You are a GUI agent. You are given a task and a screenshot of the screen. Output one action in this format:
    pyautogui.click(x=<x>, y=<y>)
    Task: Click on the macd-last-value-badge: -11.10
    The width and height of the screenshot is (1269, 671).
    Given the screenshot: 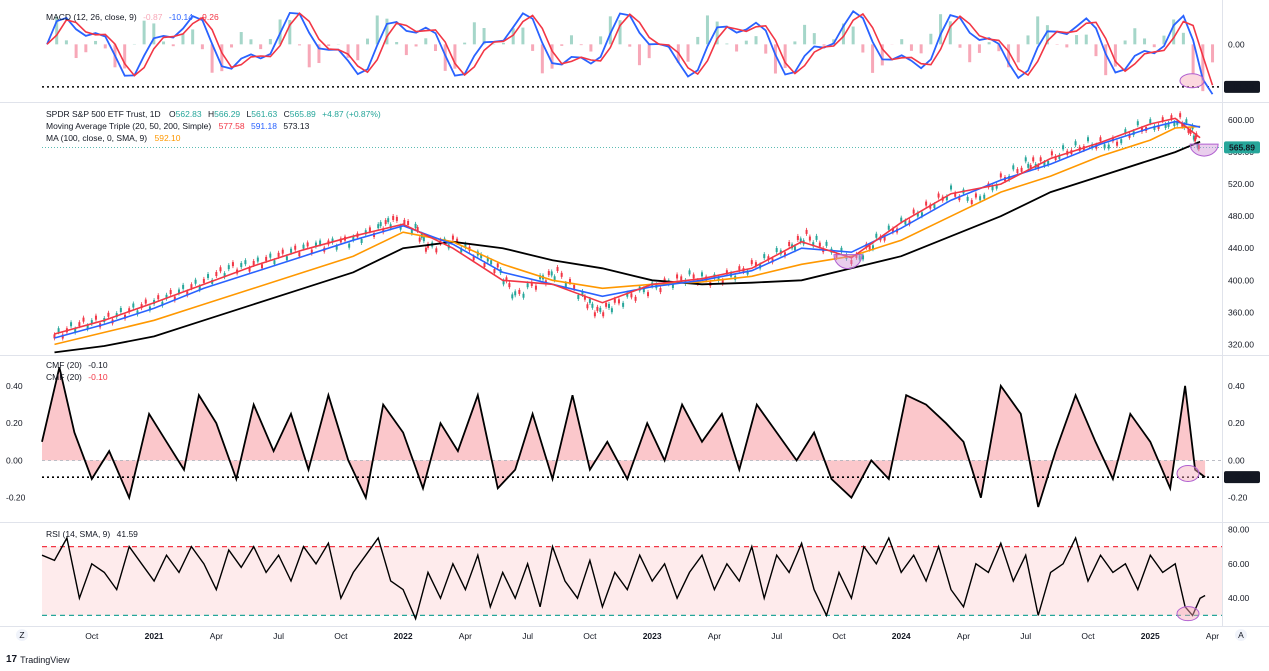 What is the action you would take?
    pyautogui.click(x=1242, y=86)
    